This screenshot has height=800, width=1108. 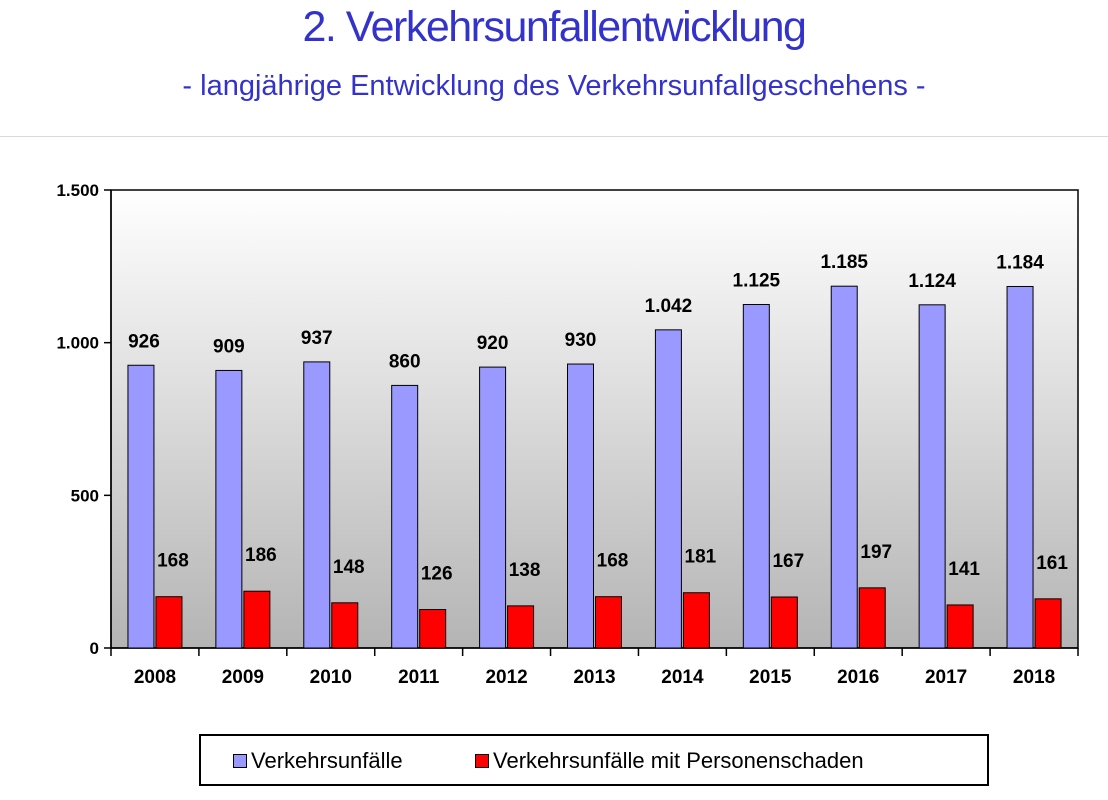 I want to click on data-label-personenschaden: 148, so click(x=349, y=567).